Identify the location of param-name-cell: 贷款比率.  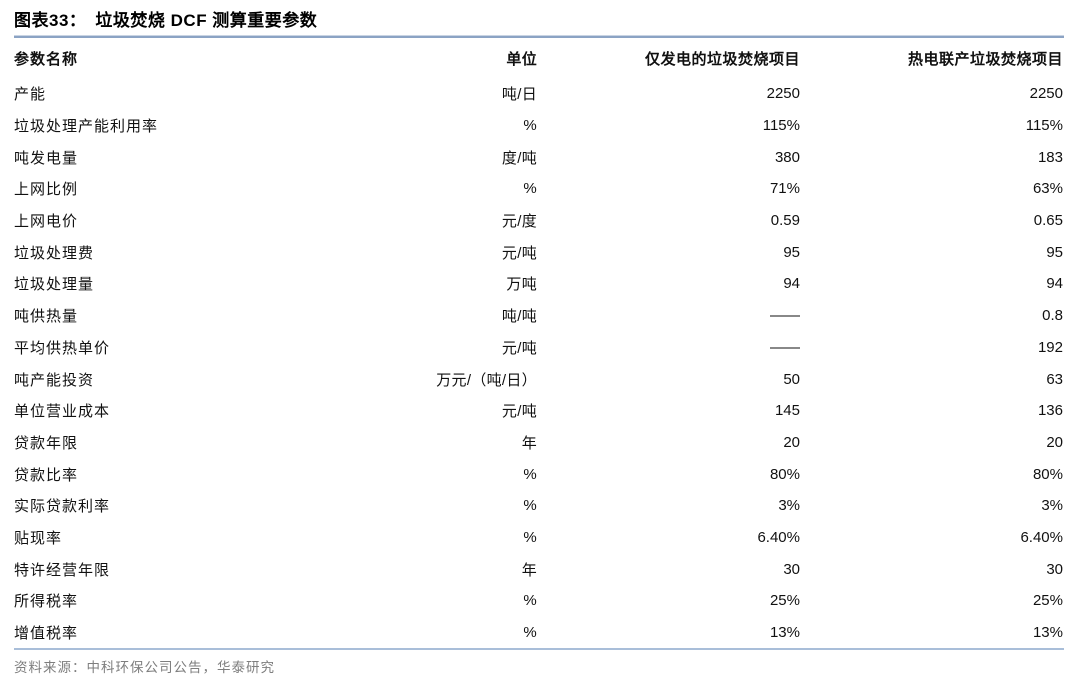
(46, 475).